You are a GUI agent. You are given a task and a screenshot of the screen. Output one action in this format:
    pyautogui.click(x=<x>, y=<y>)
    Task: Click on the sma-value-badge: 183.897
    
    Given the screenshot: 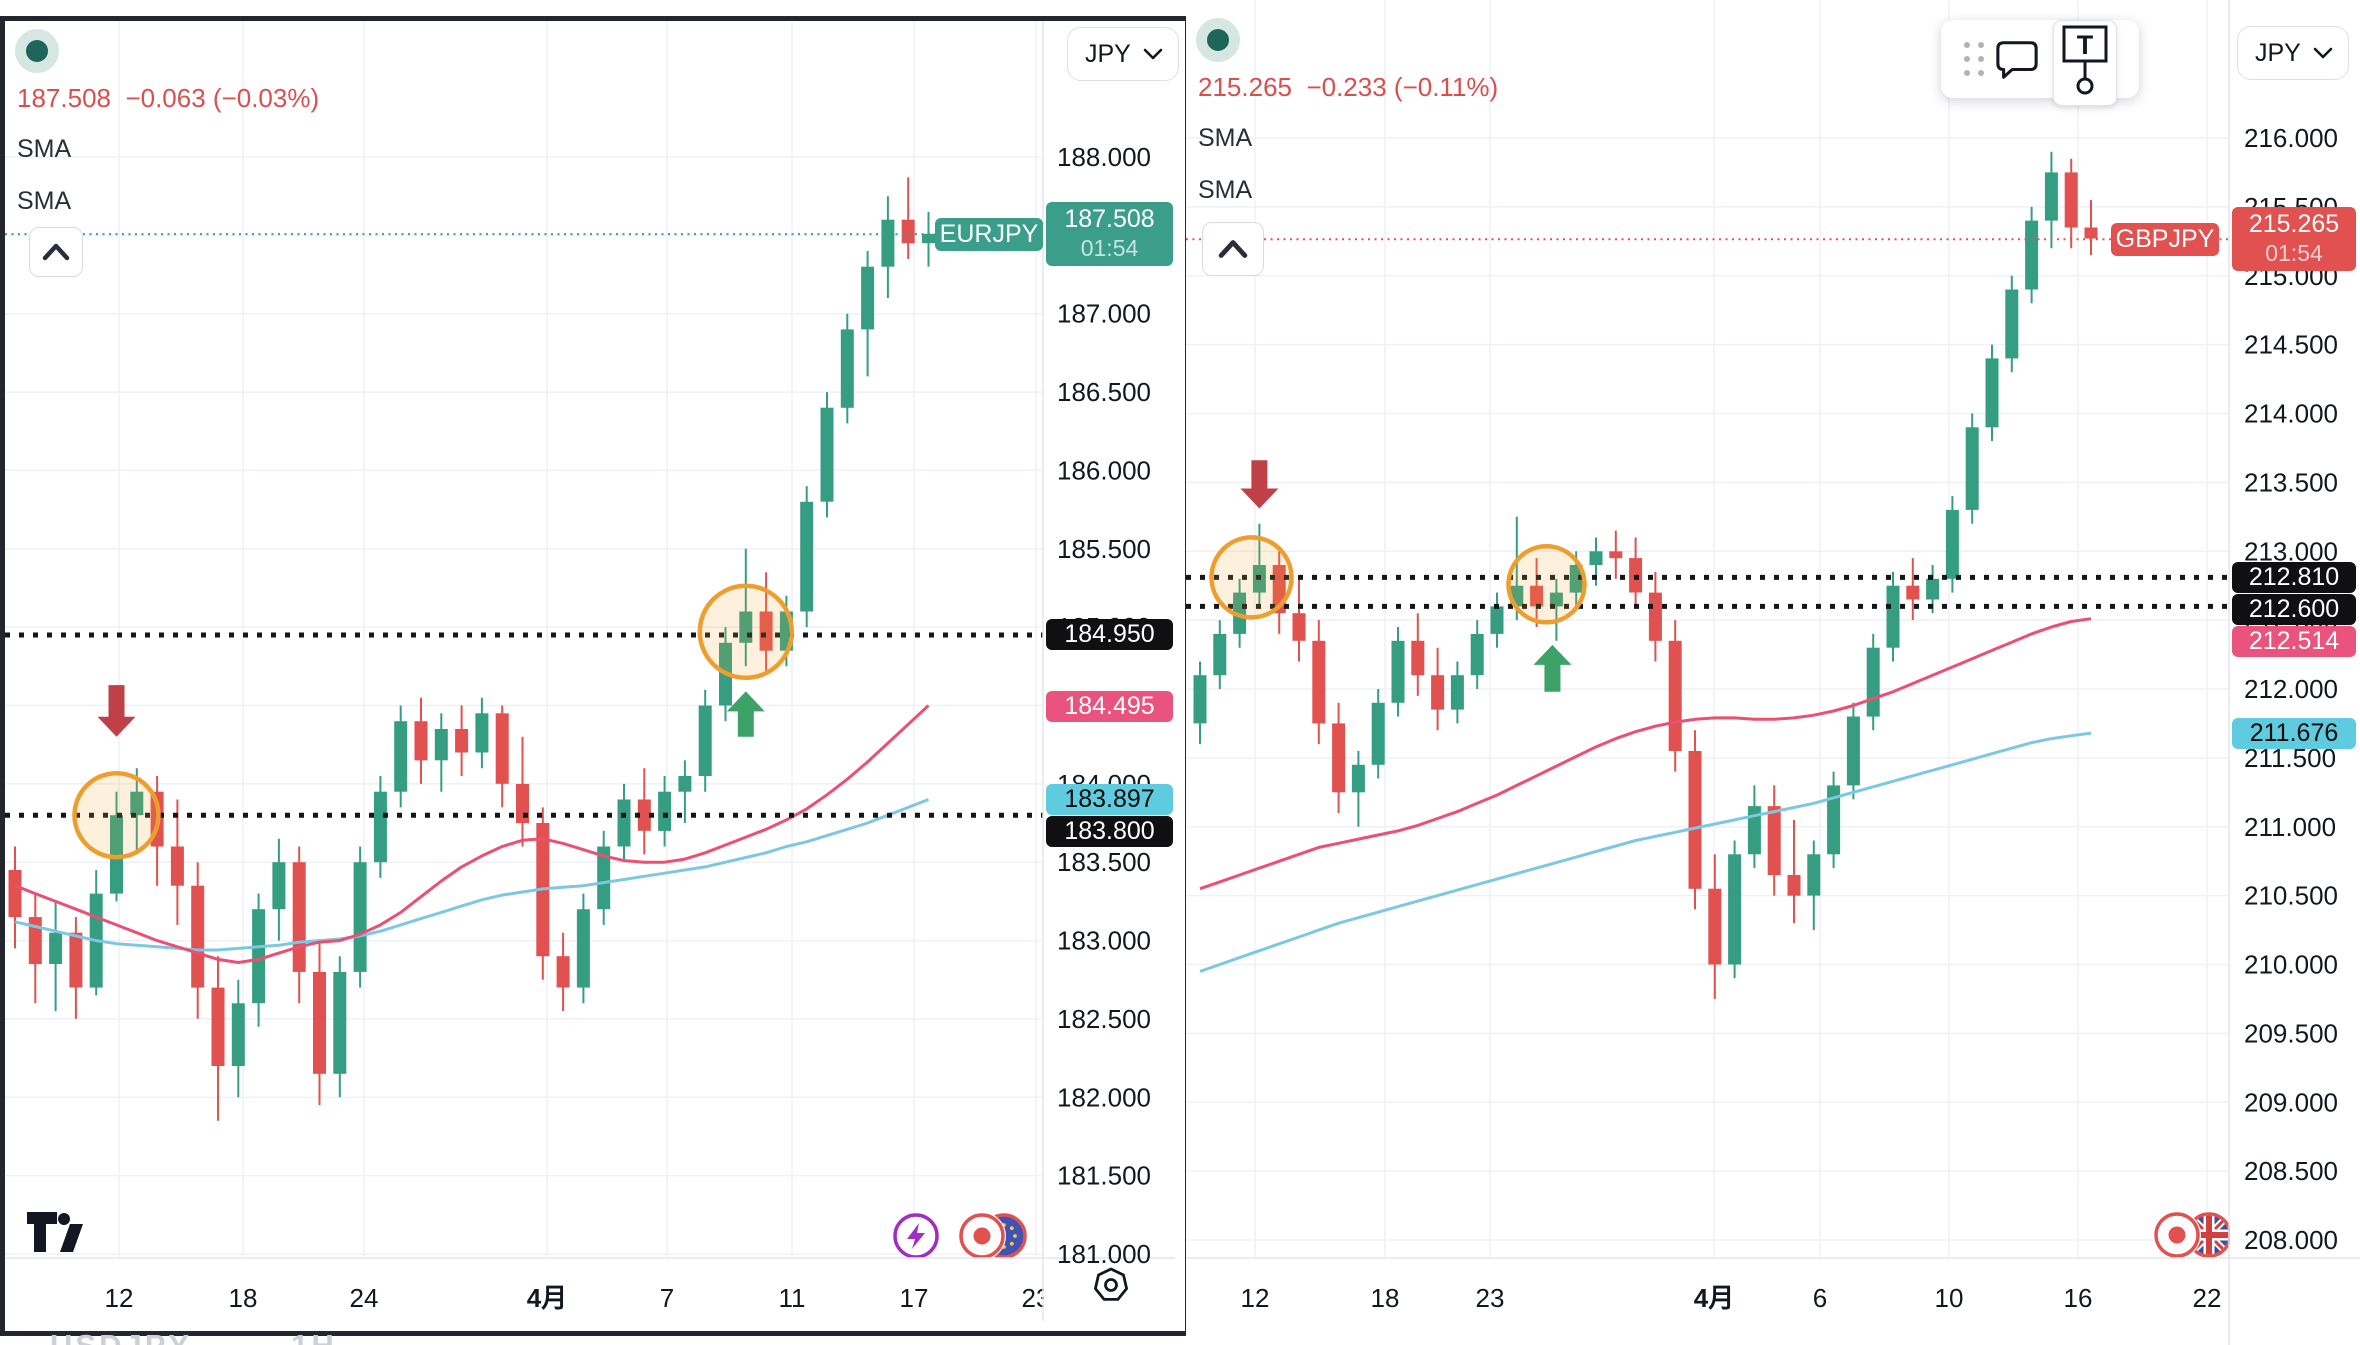 What is the action you would take?
    pyautogui.click(x=1109, y=800)
    